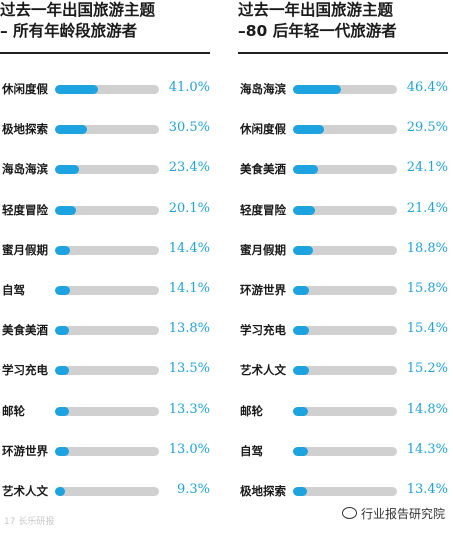 The width and height of the screenshot is (453, 533). I want to click on bar-row: 休闲度假 29.5%, so click(344, 129).